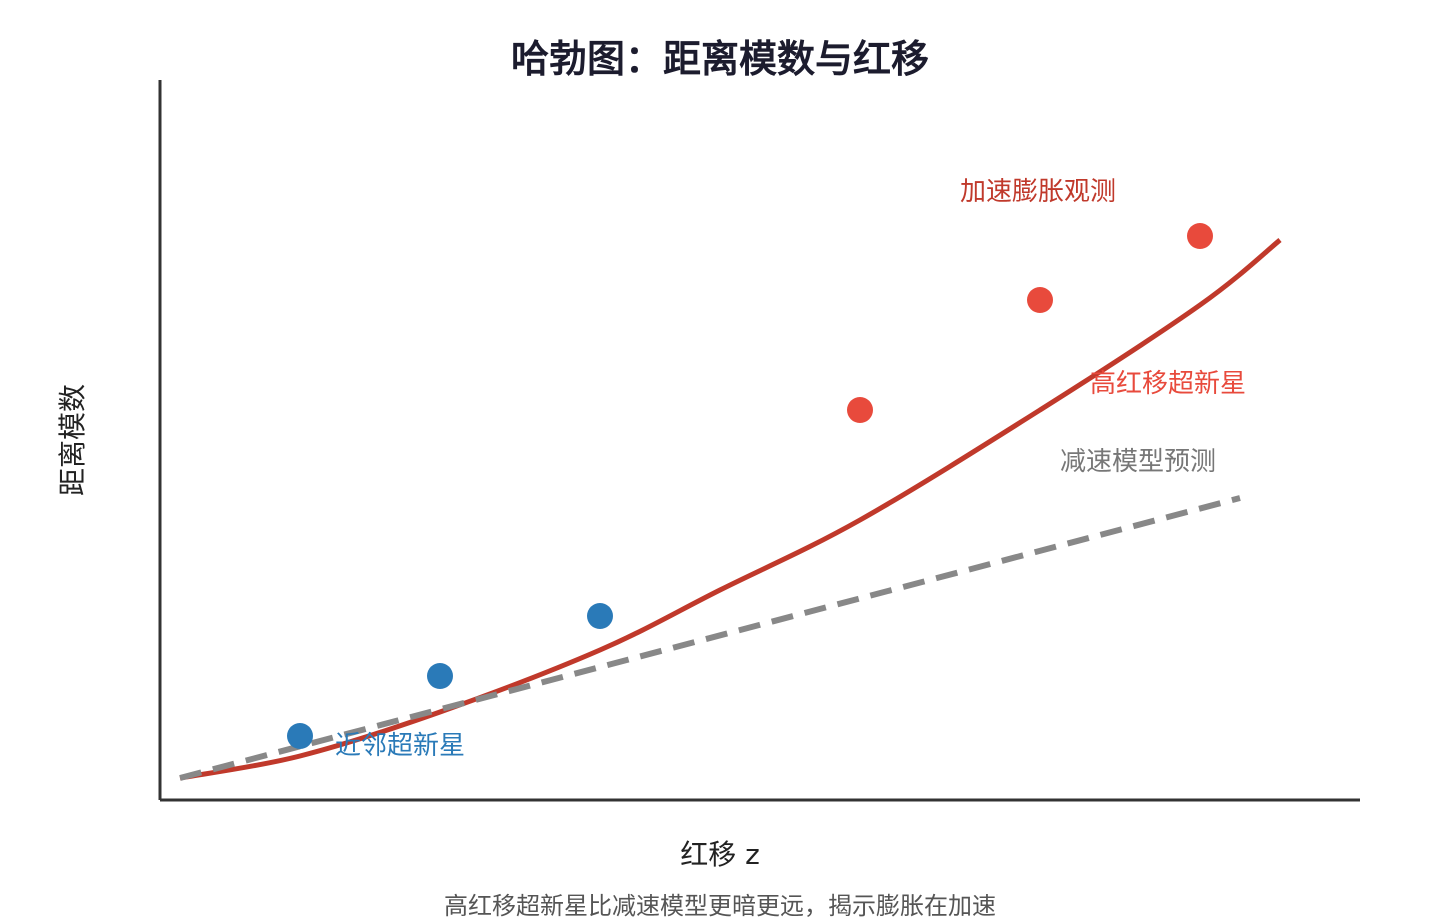 The image size is (1440, 920). Describe the element at coordinates (1038, 192) in the screenshot. I see `annotation-0: 加速膨胀观测` at that location.